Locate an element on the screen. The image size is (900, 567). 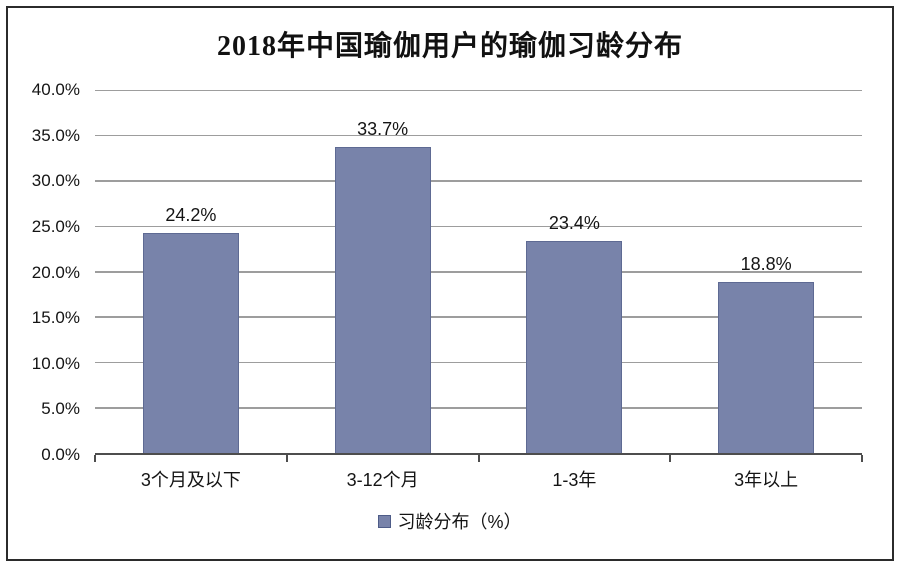
x-tick-label: 3年以上 is located at coordinates (766, 480).